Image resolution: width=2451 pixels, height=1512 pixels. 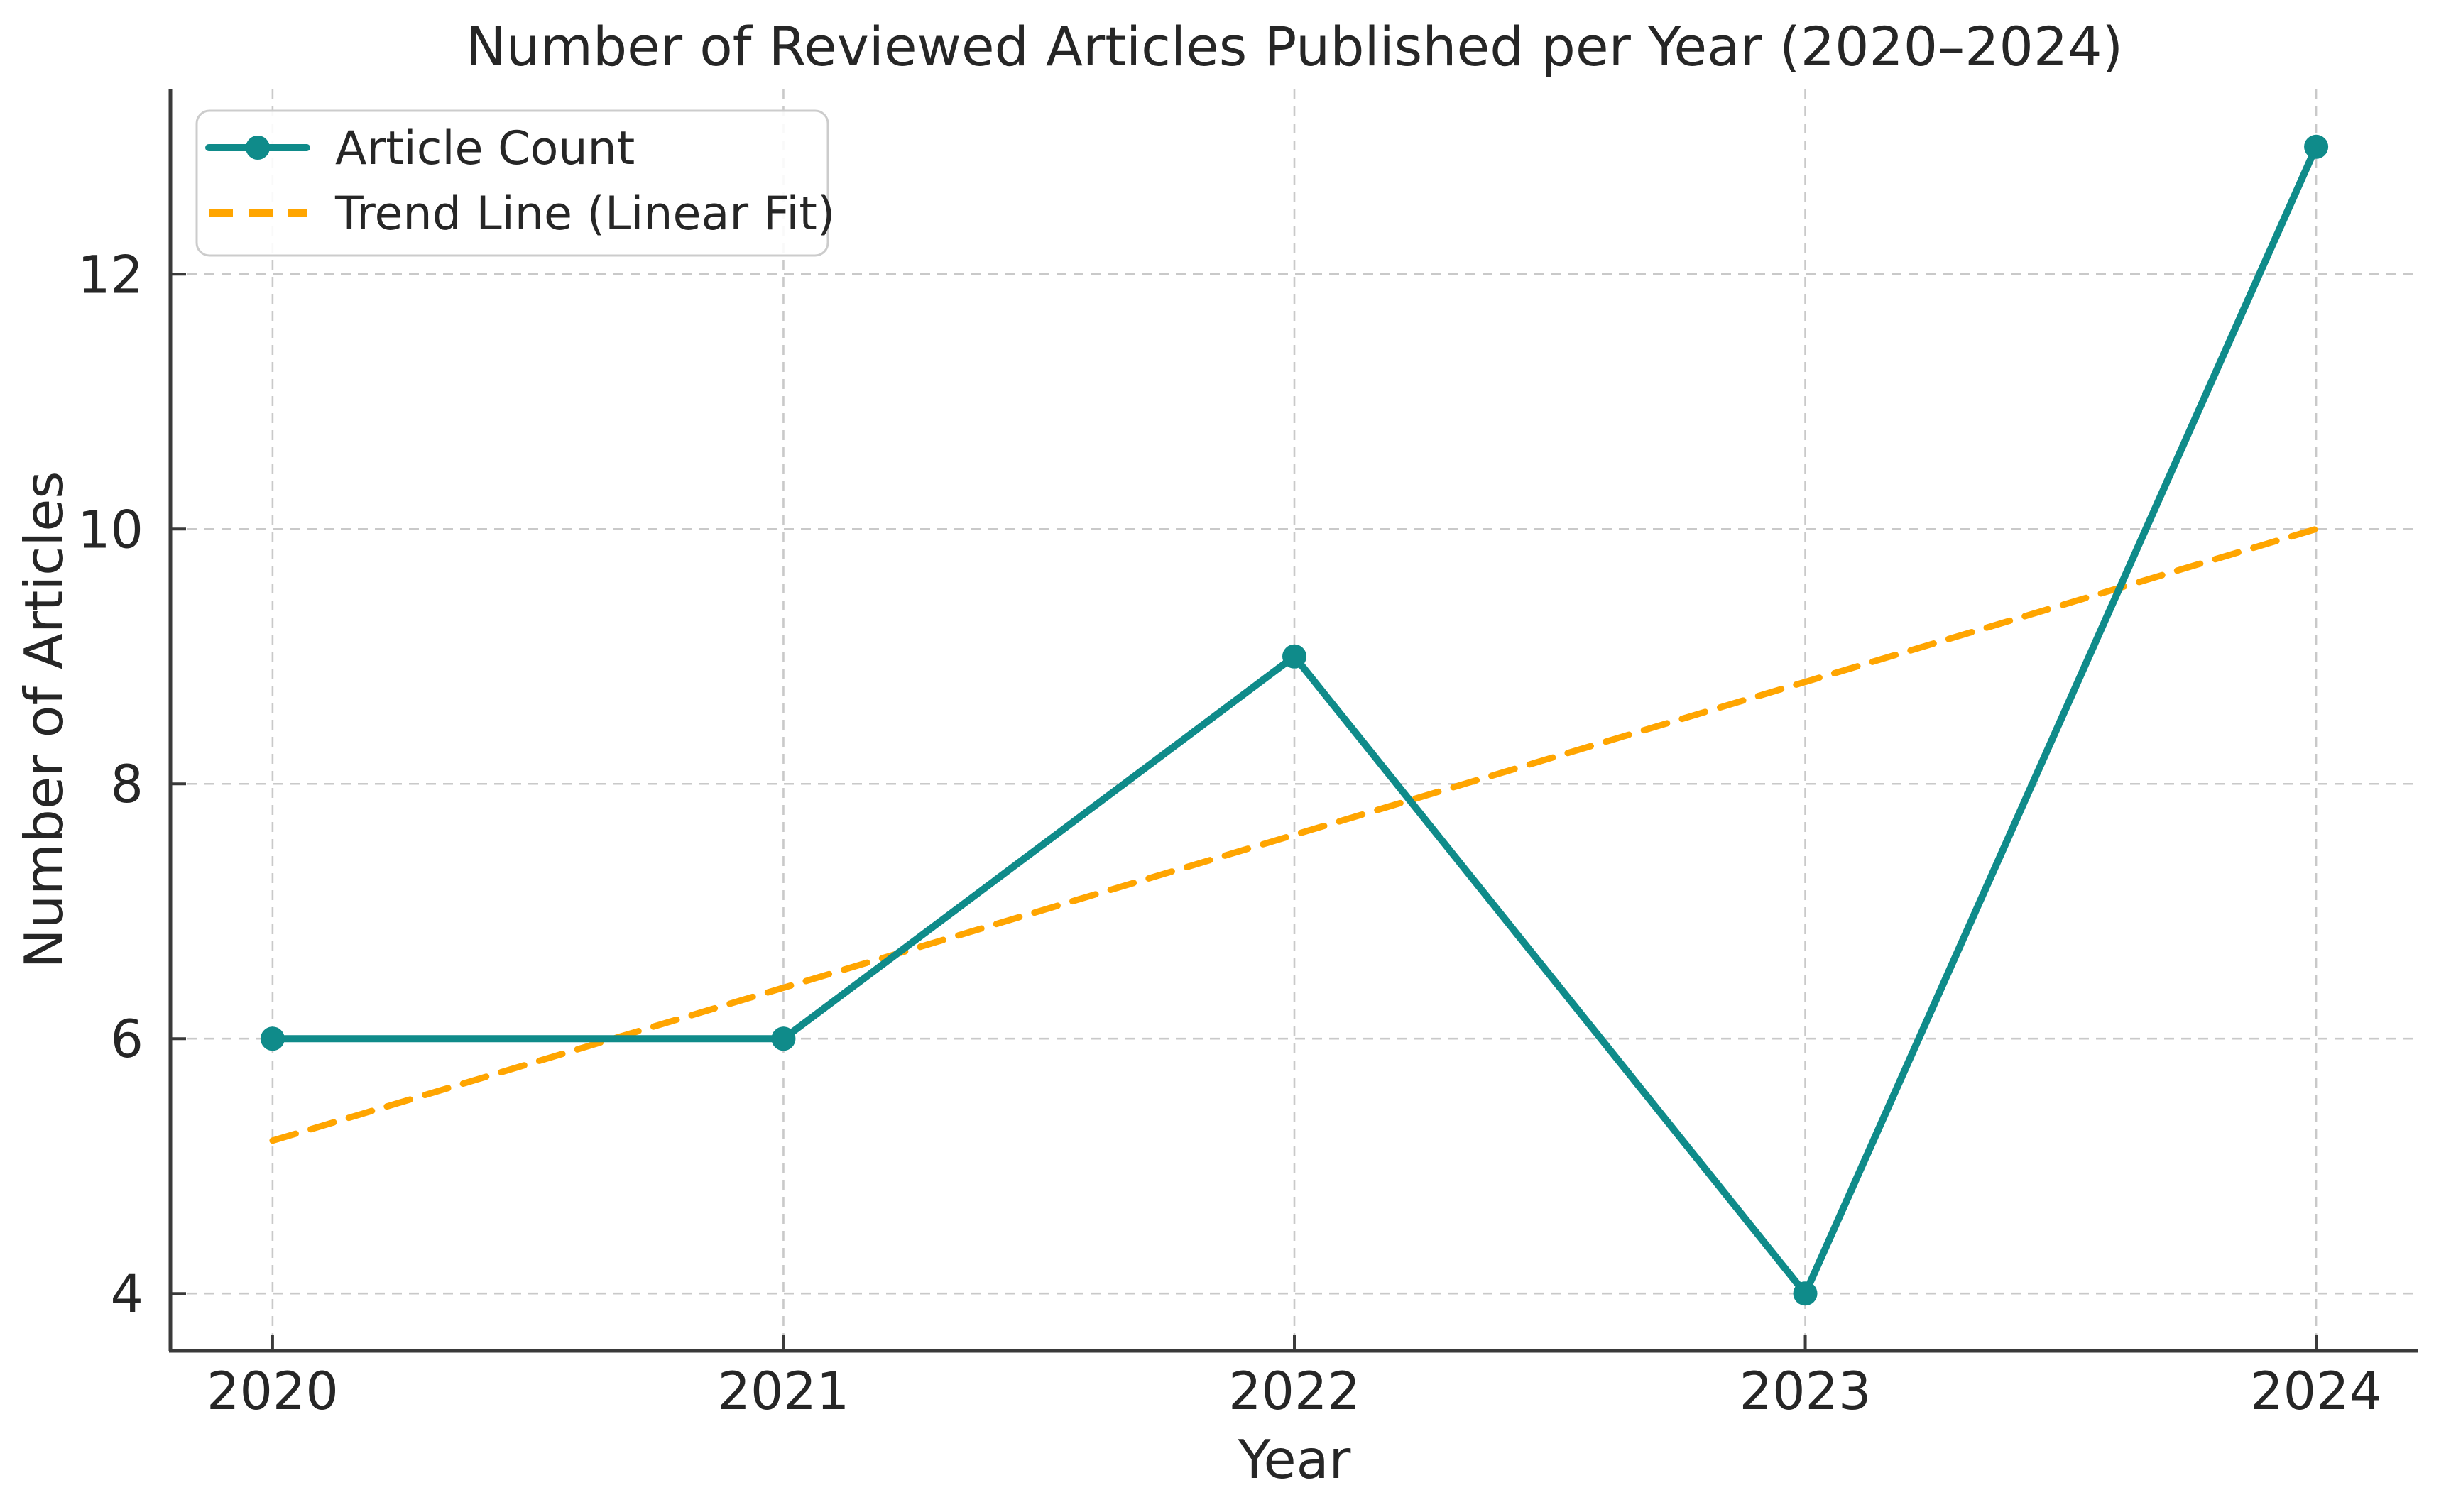 I want to click on legend-item-trend-line: Trend Line (Linear Fit), so click(x=522, y=214).